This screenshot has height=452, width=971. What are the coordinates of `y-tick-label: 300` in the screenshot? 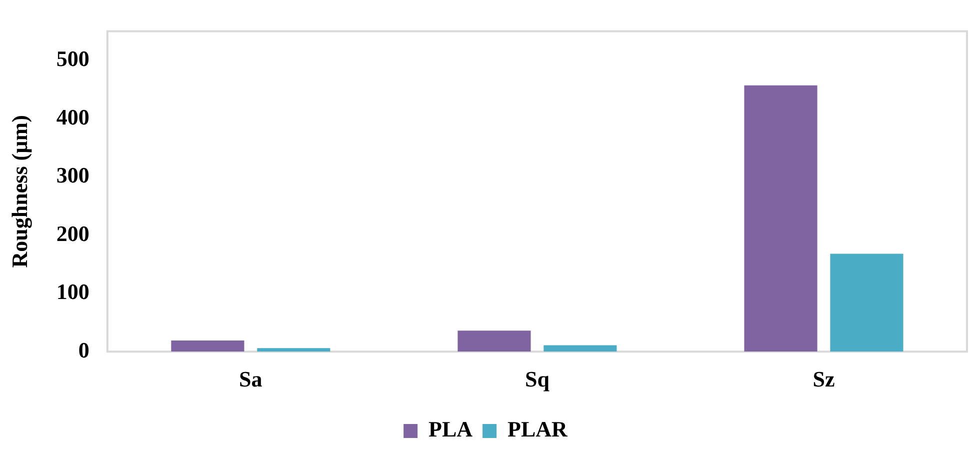 It's located at (73, 175).